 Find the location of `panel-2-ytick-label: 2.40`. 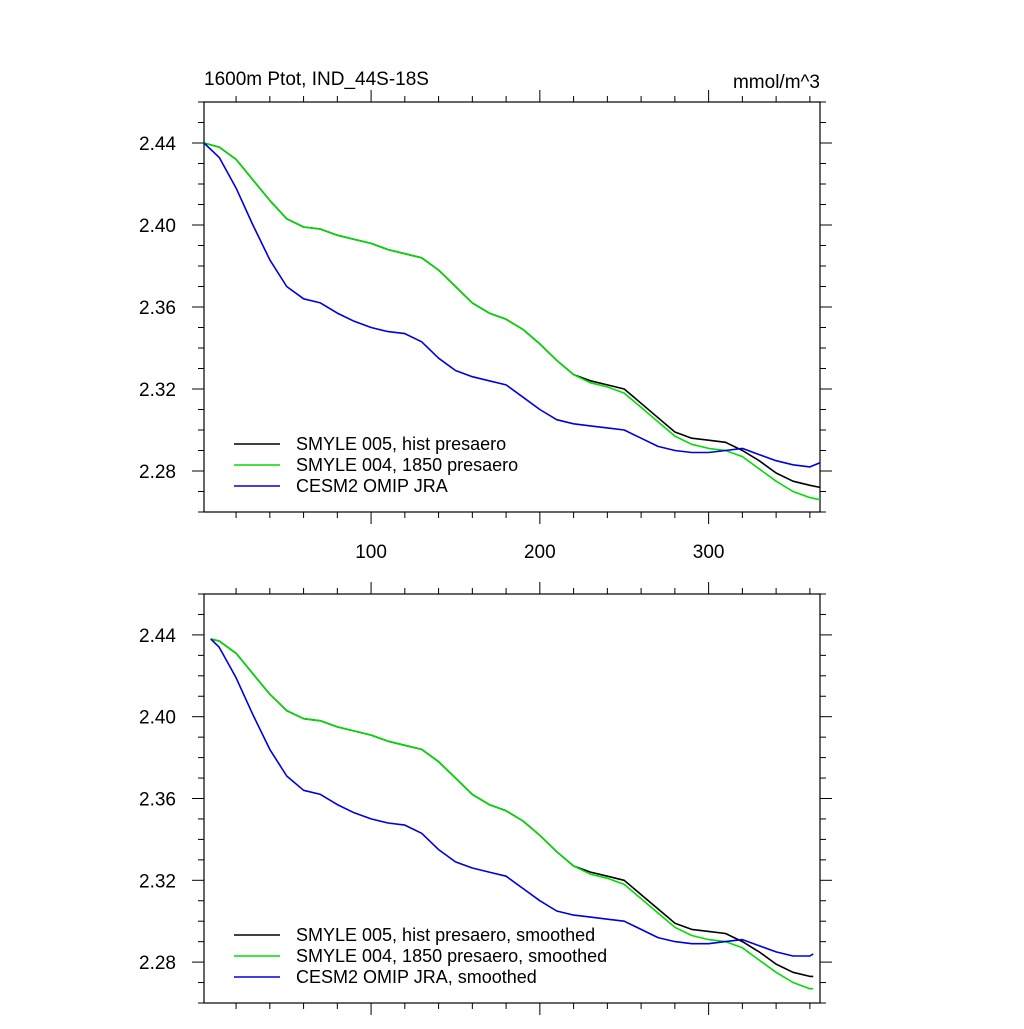

panel-2-ytick-label: 2.40 is located at coordinates (157, 718).